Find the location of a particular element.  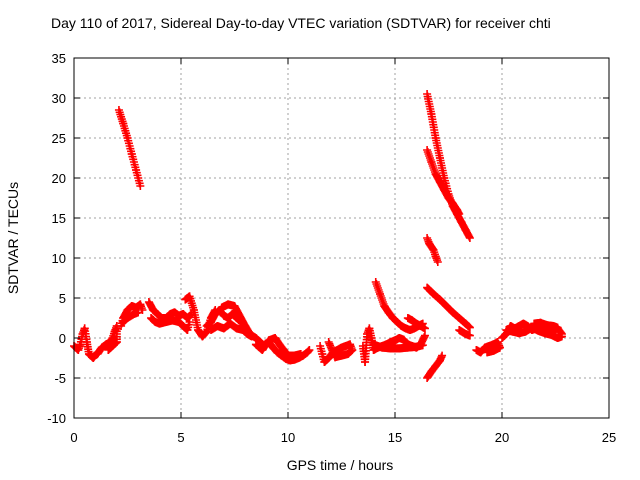

series-seg13 is located at coordinates (336, 352).